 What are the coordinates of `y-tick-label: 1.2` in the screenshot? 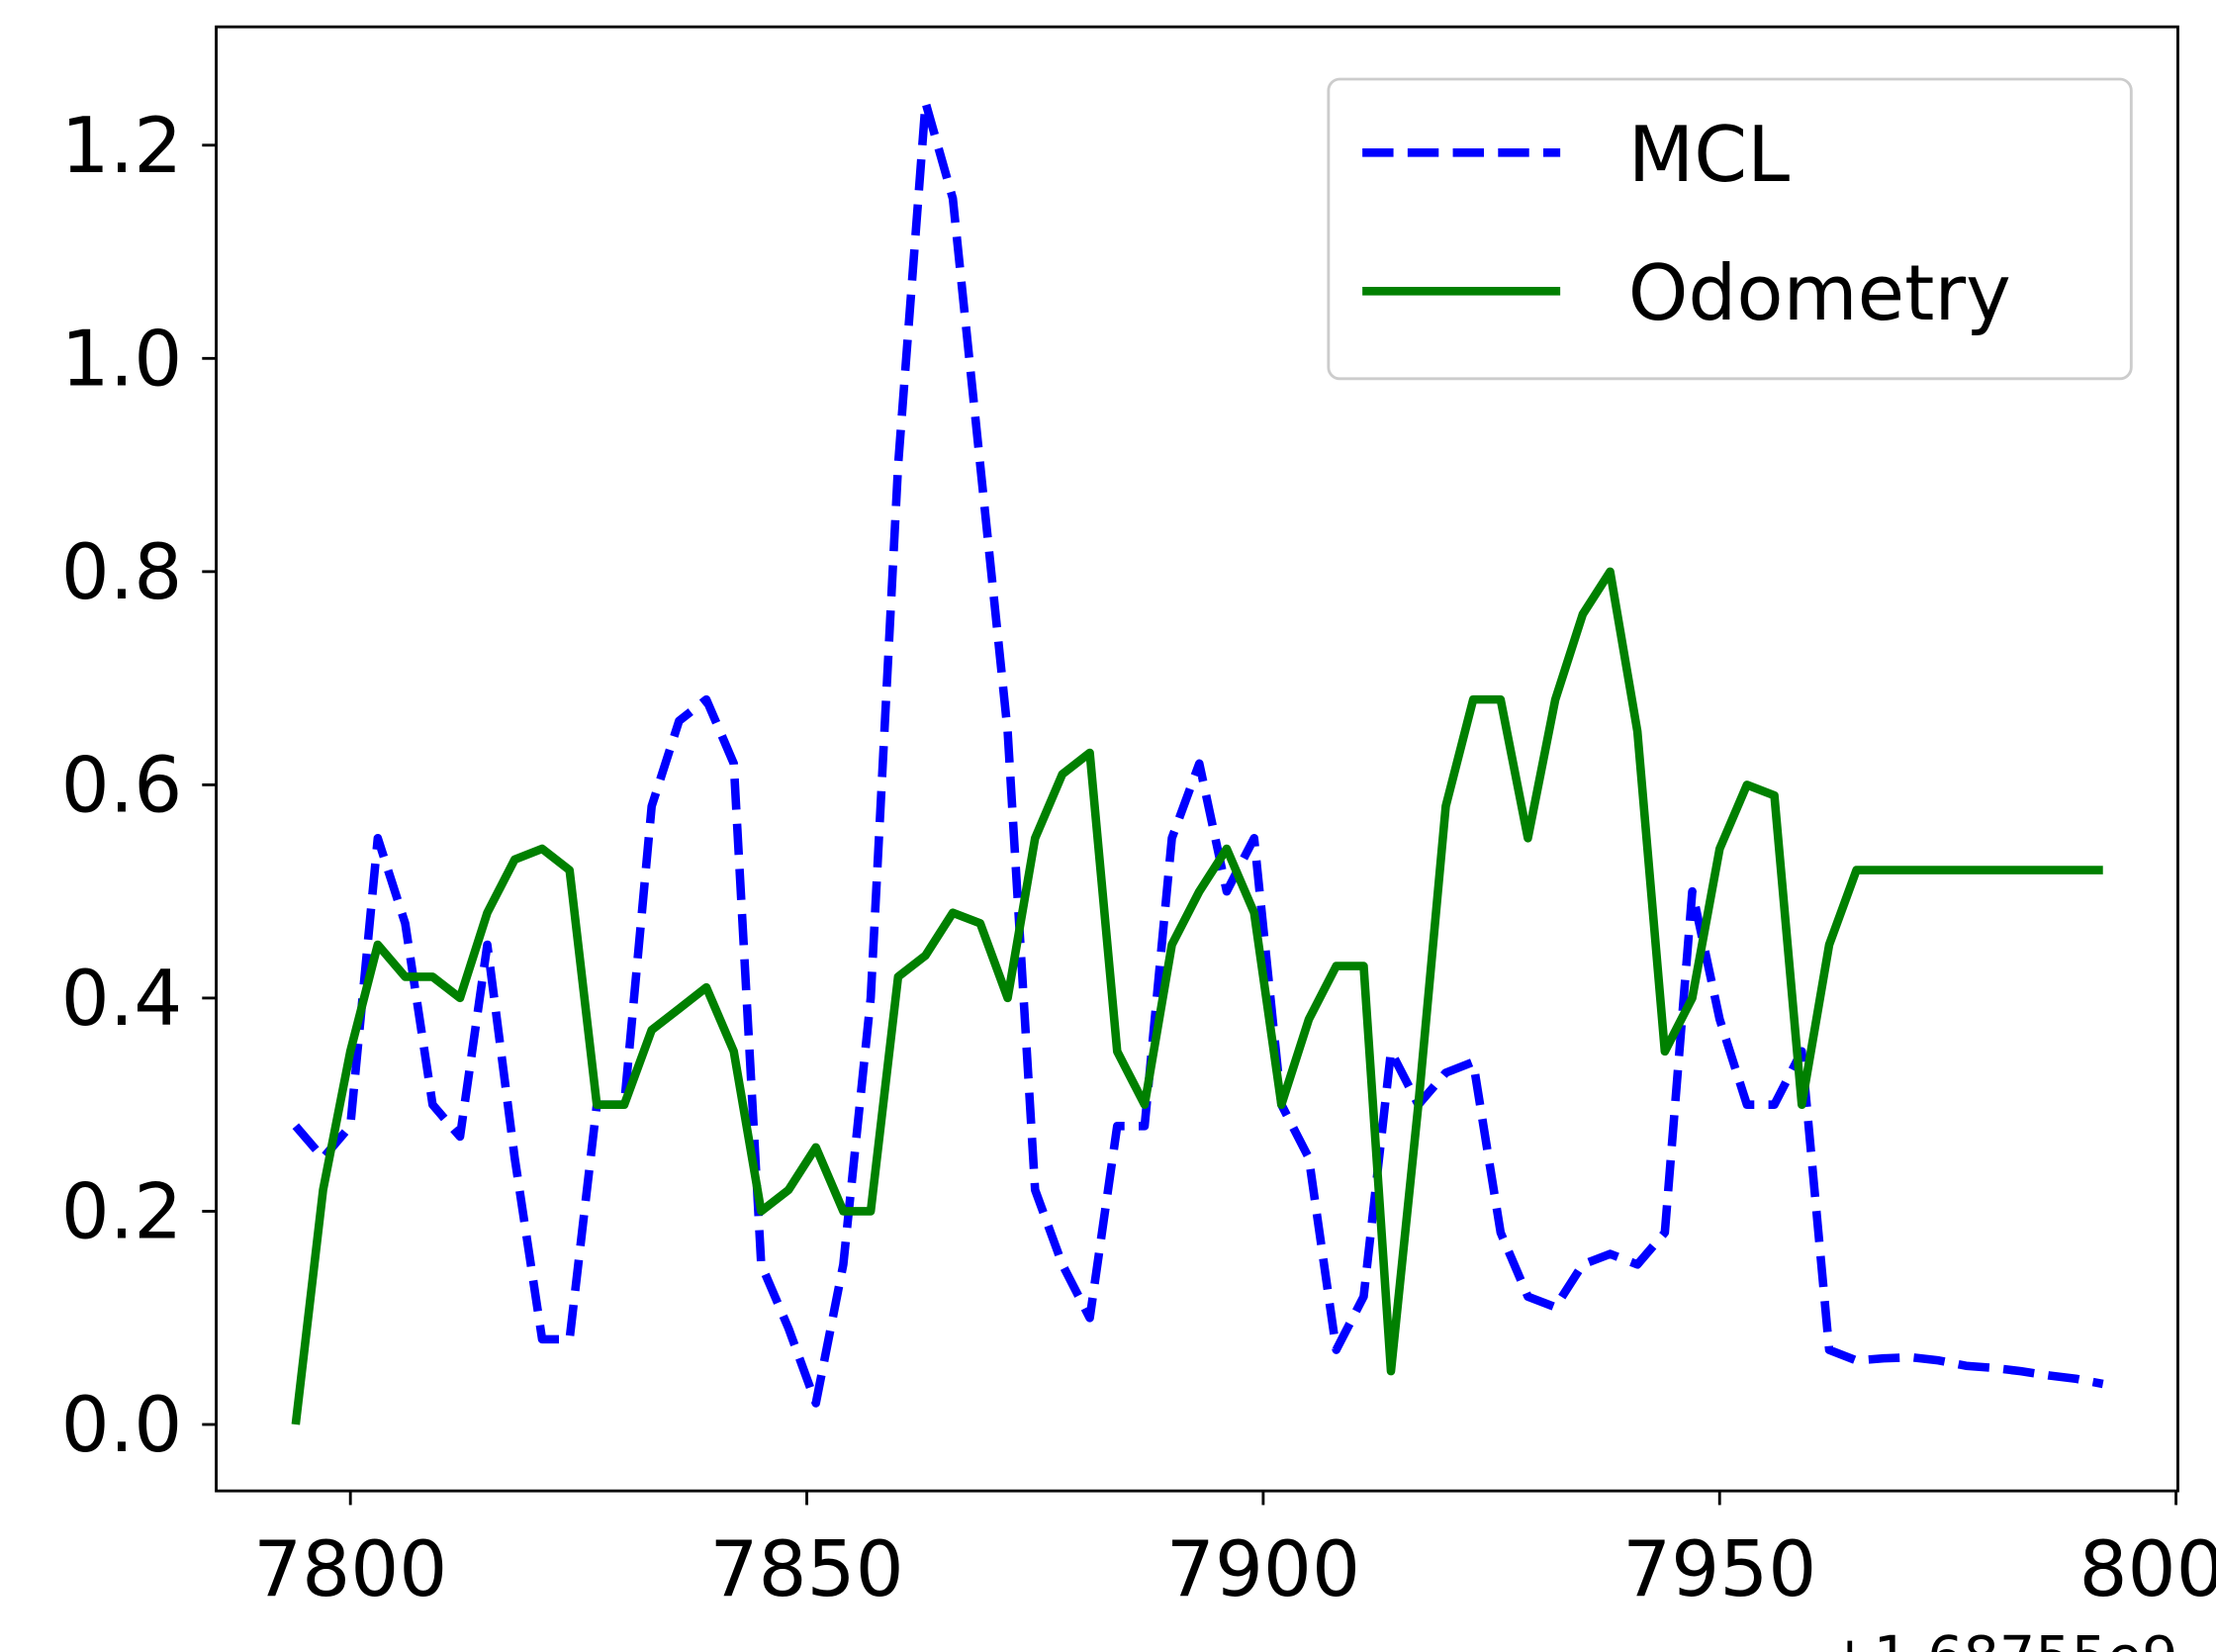 It's located at (122, 146).